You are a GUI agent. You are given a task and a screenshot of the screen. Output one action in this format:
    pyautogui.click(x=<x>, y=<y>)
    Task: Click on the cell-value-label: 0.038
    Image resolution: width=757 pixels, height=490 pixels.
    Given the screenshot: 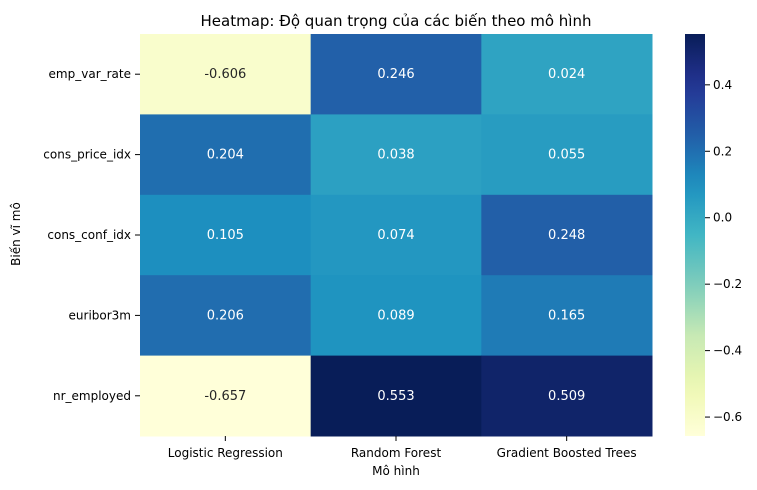 What is the action you would take?
    pyautogui.click(x=395, y=155)
    